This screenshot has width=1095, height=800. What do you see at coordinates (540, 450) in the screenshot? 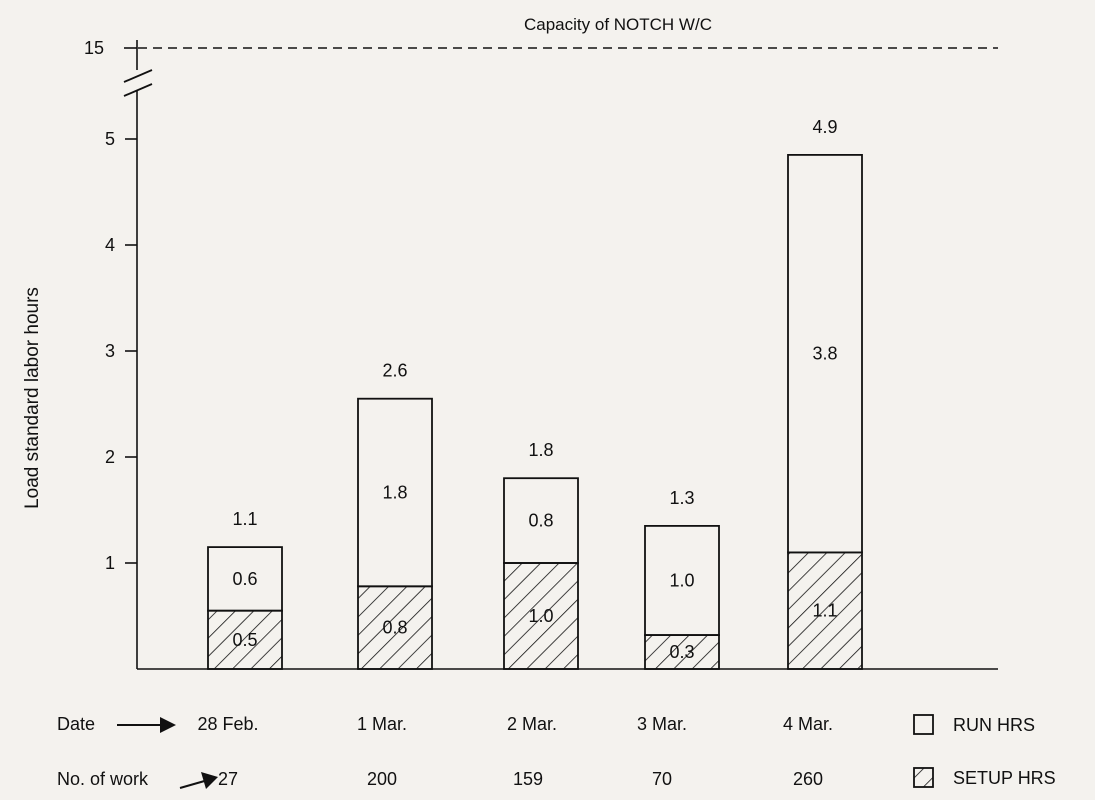
I see `bar-label-total-2: 1.8` at bounding box center [540, 450].